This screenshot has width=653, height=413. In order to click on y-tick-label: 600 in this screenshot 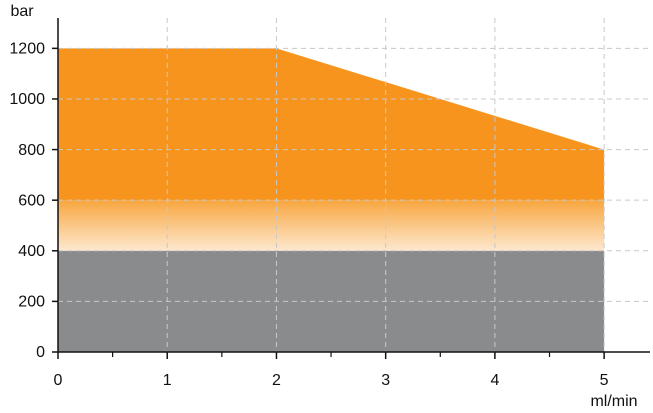, I will do `click(31, 200)`.